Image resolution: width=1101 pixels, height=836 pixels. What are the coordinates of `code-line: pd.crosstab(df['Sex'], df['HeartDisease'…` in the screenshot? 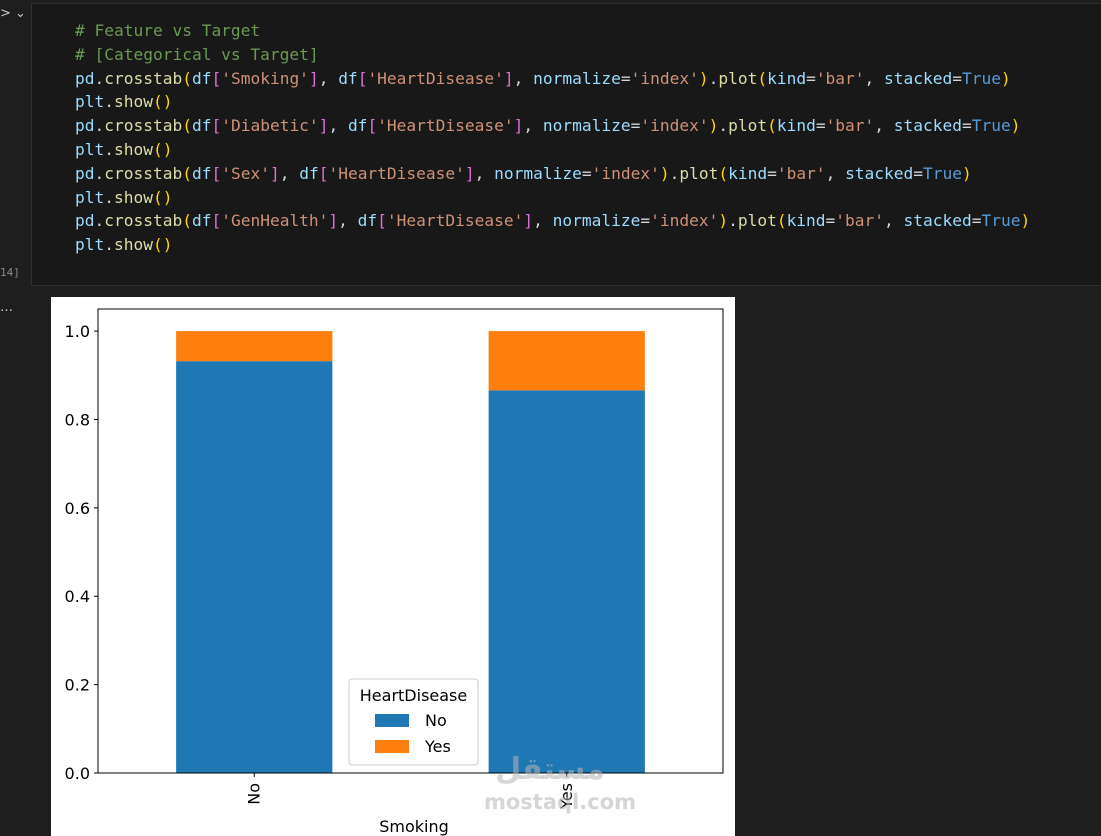 It's located at (552, 174).